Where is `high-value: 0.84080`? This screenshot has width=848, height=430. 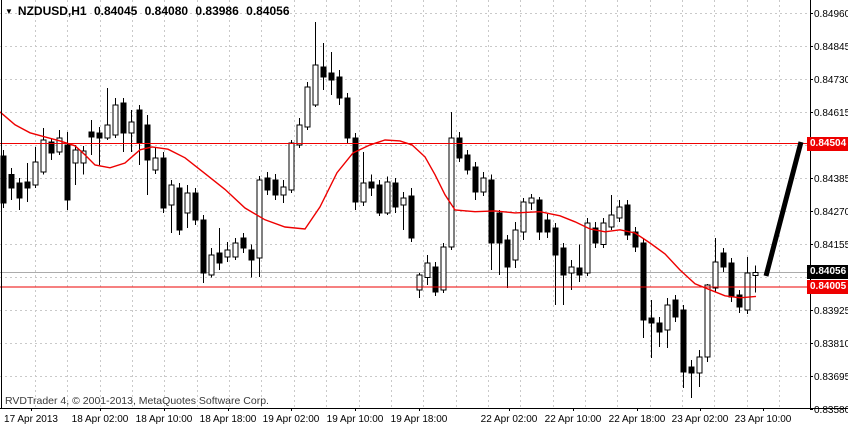
high-value: 0.84080 is located at coordinates (166, 11).